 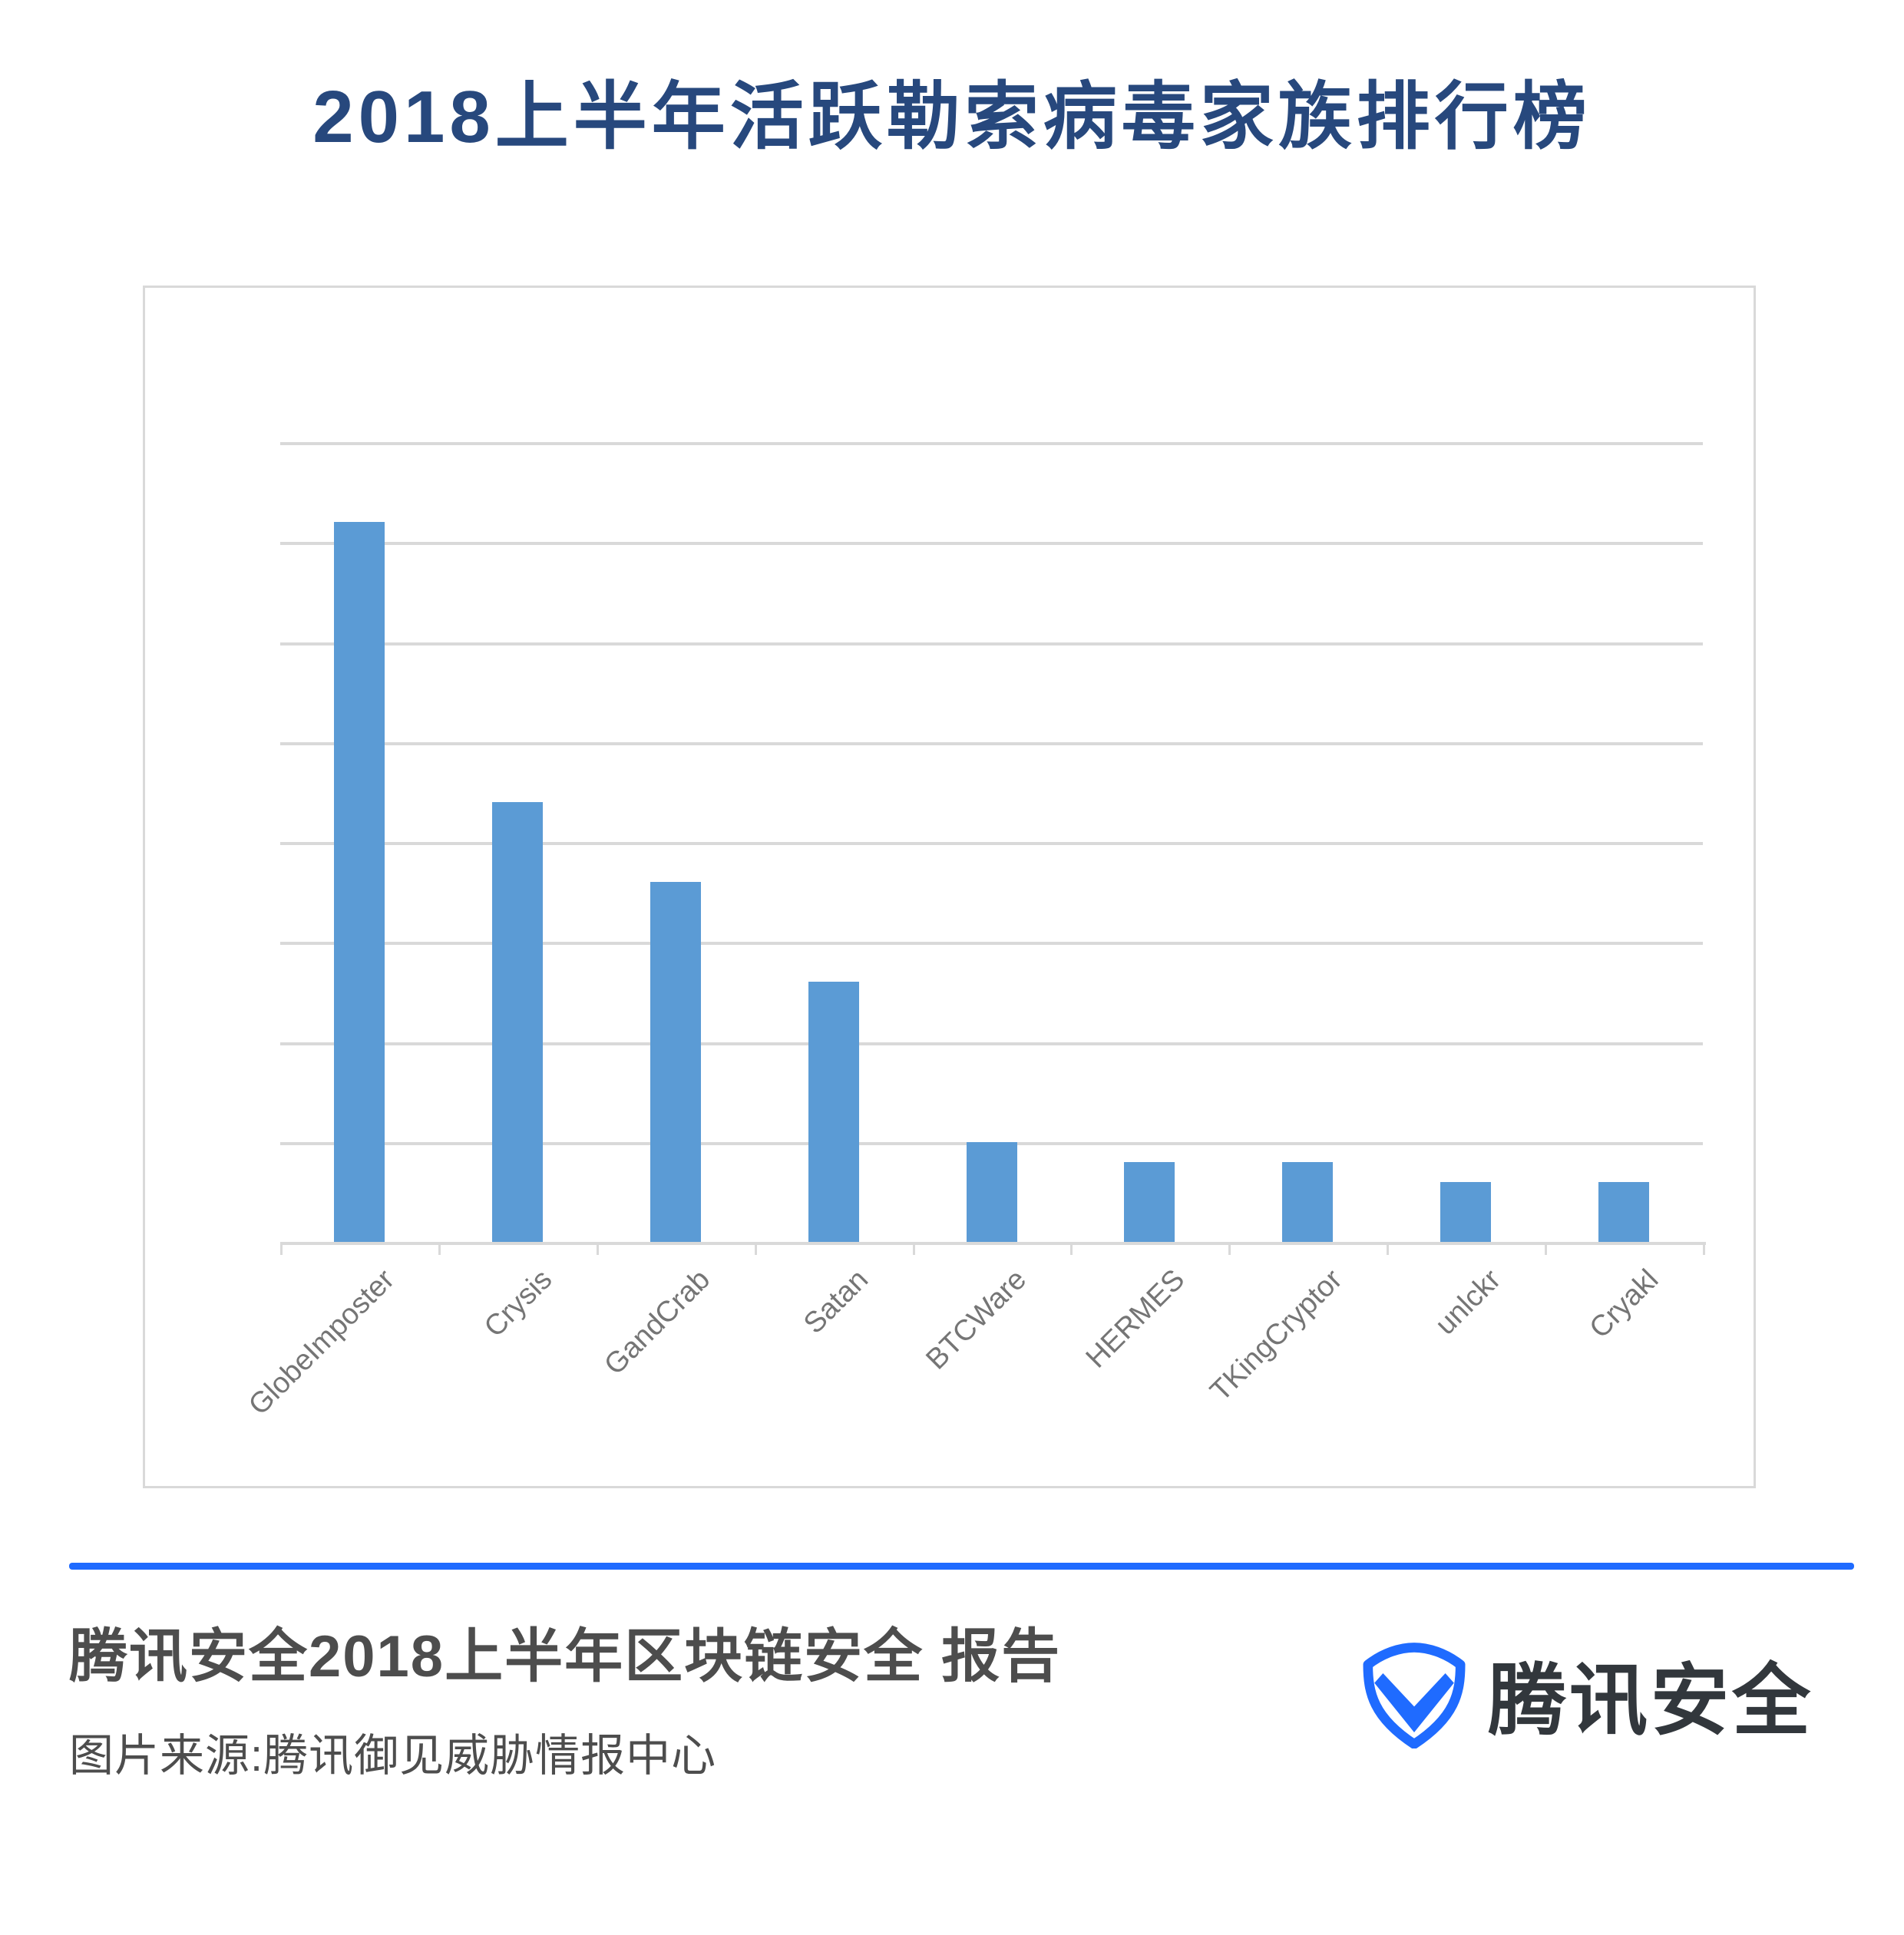 What do you see at coordinates (393, 1756) in the screenshot?
I see `source-line: 图片来源:腾讯御见威胁情报中心` at bounding box center [393, 1756].